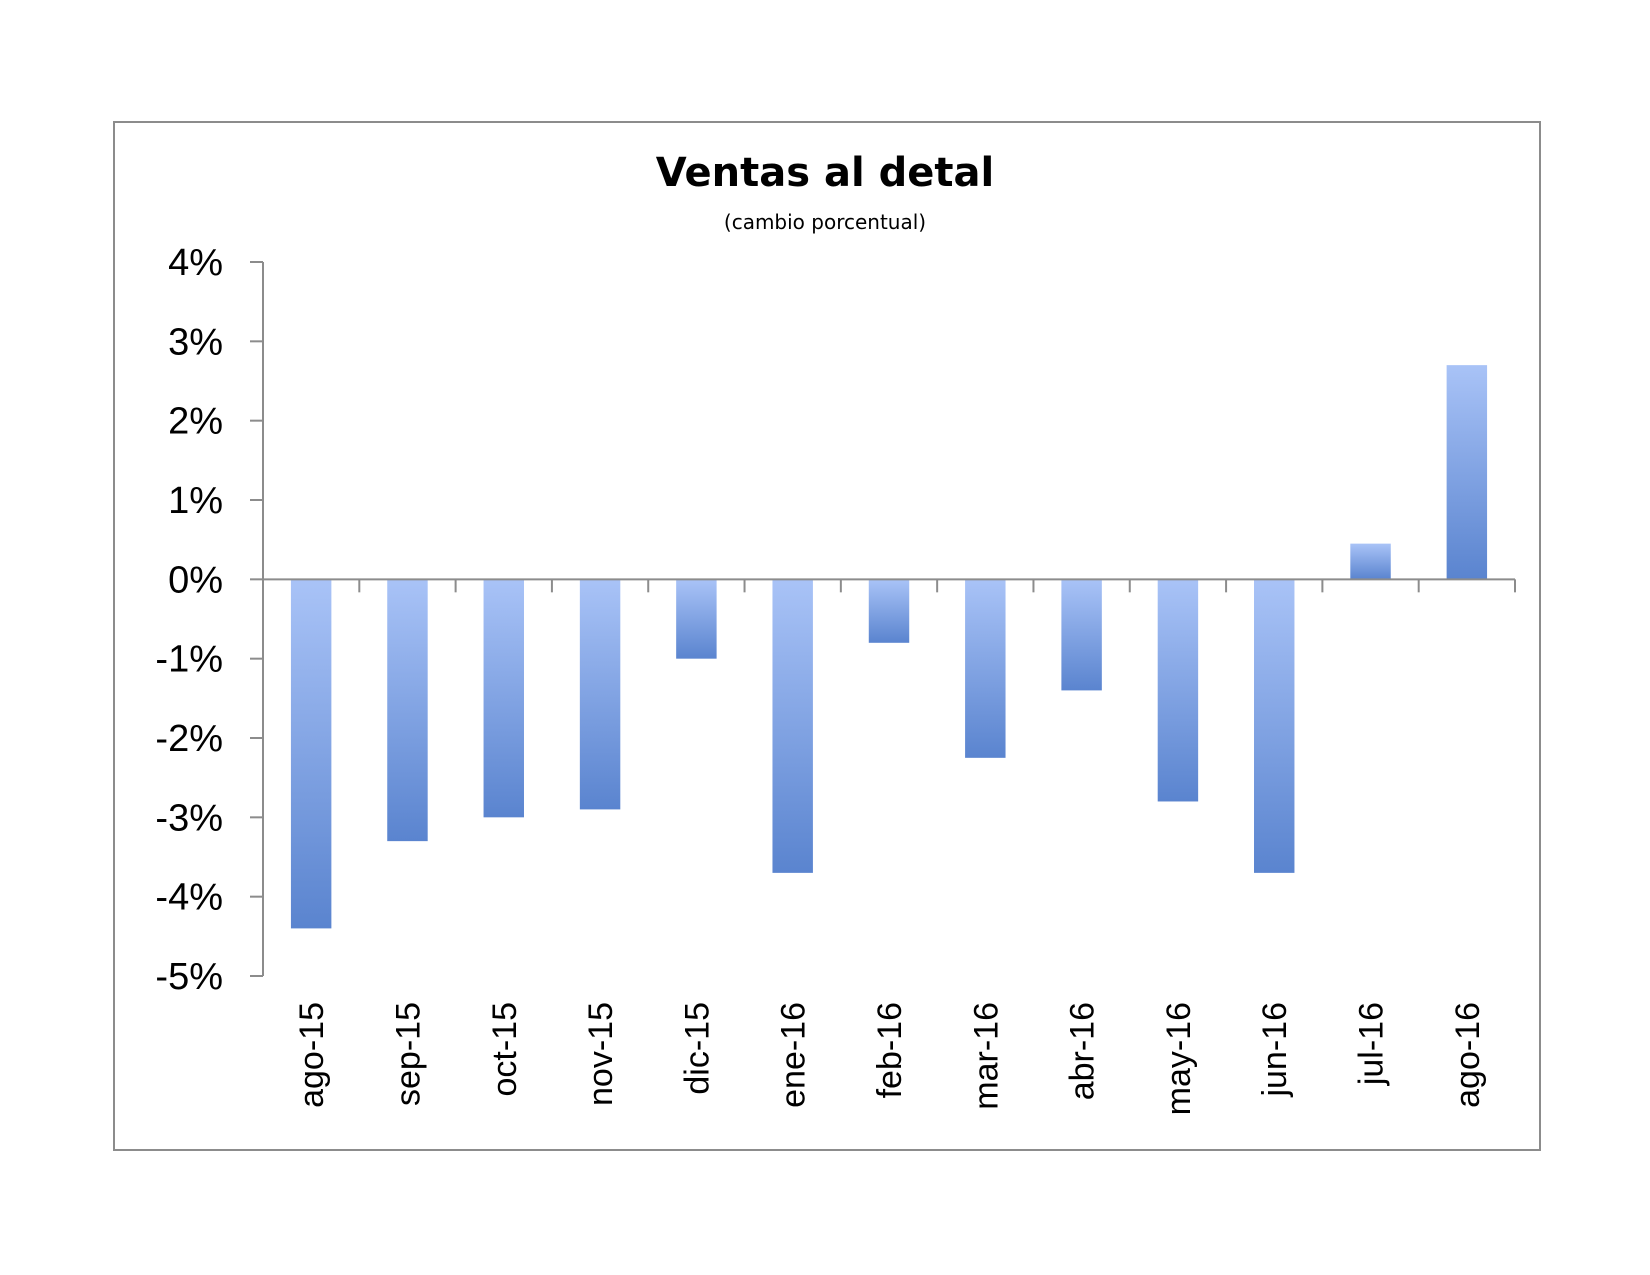 The height and width of the screenshot is (1275, 1650). Describe the element at coordinates (1179, 1058) in the screenshot. I see `x-tick-label: may-16` at that location.